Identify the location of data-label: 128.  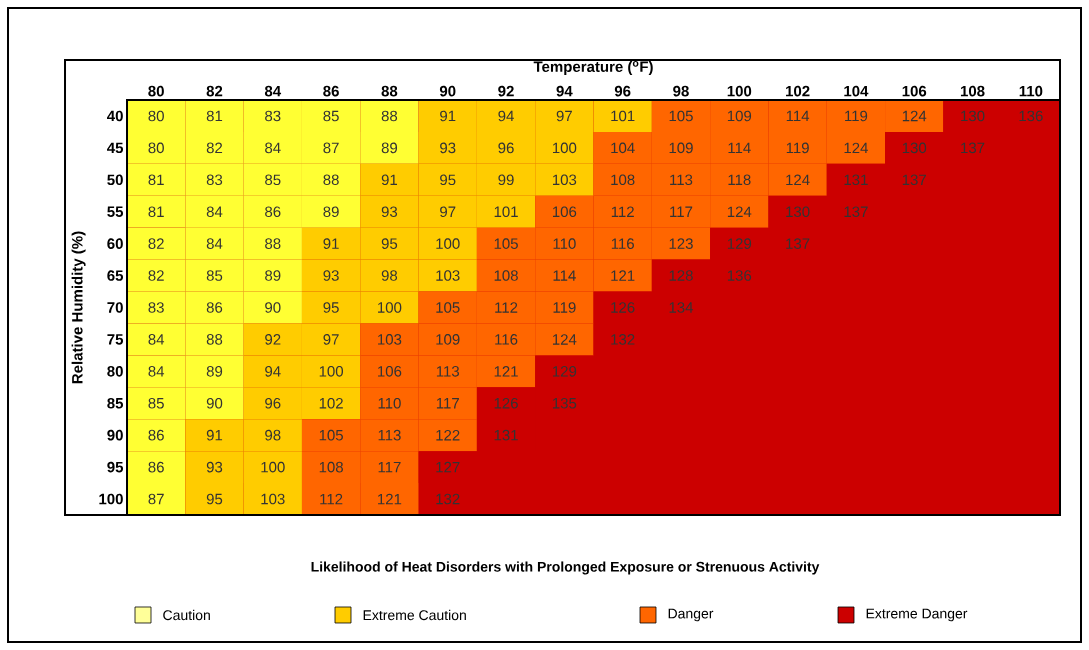
(681, 275).